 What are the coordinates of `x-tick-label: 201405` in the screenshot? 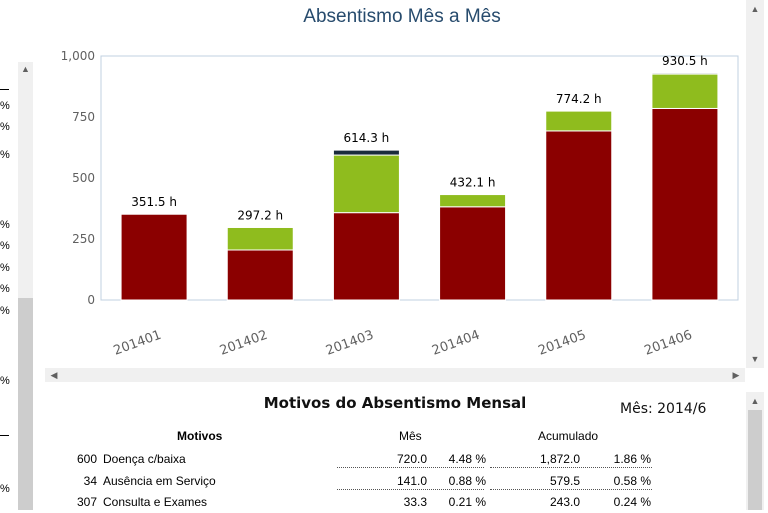 It's located at (562, 343).